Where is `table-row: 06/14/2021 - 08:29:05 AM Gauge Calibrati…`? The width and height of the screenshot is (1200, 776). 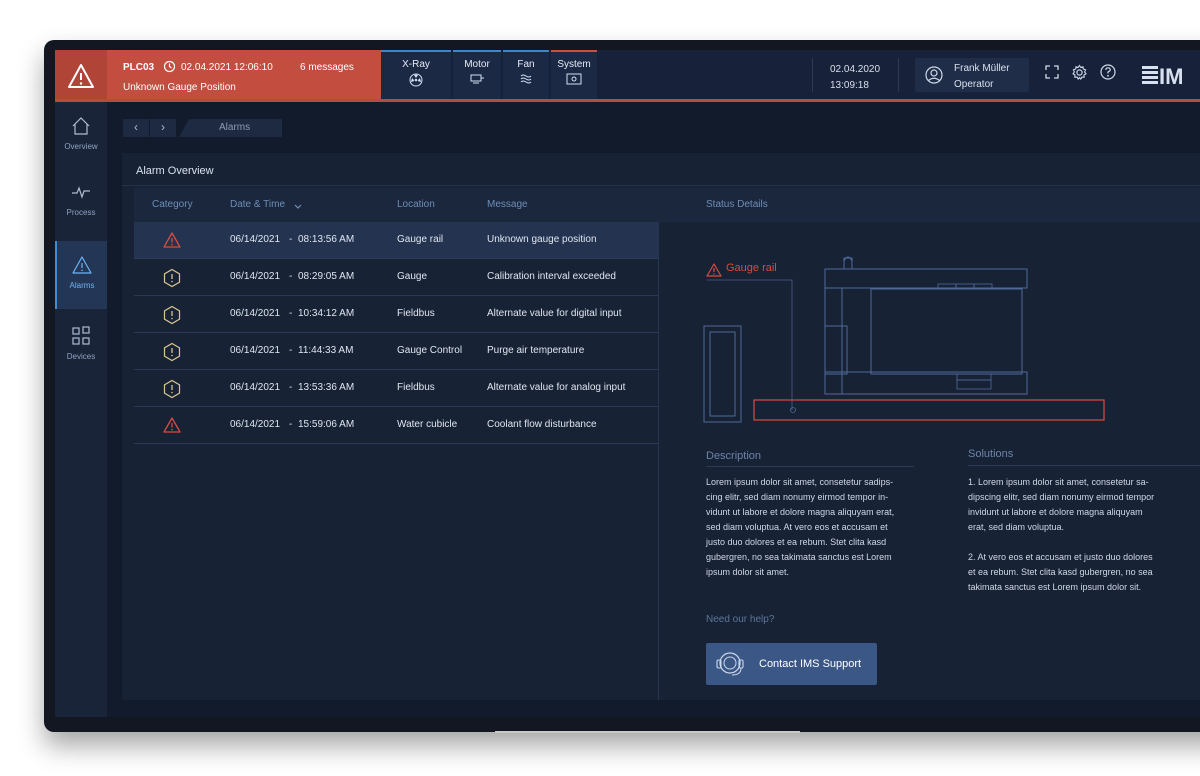 table-row: 06/14/2021 - 08:29:05 AM Gauge Calibrati… is located at coordinates (396, 277).